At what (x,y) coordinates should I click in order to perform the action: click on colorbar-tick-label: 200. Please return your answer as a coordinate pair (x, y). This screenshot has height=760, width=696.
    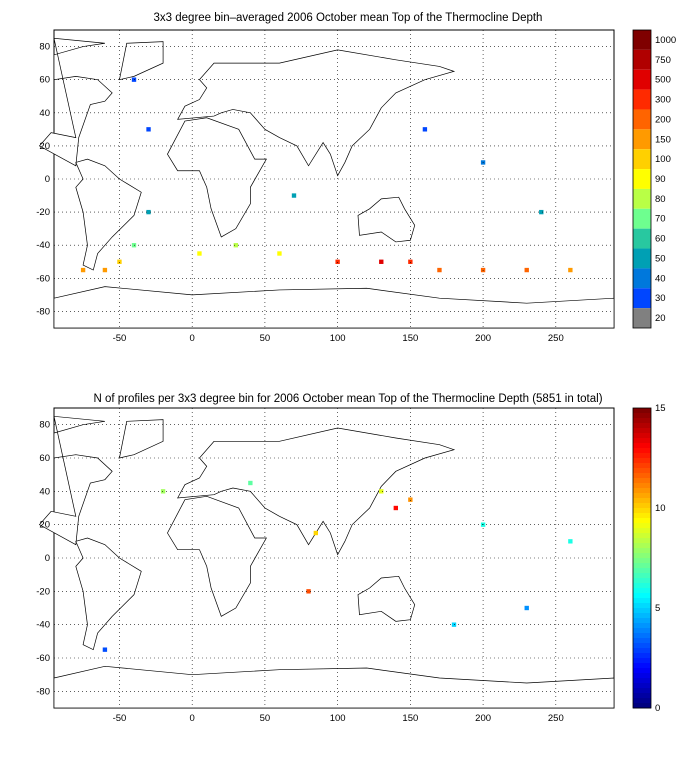
    Looking at the image, I should click on (663, 119).